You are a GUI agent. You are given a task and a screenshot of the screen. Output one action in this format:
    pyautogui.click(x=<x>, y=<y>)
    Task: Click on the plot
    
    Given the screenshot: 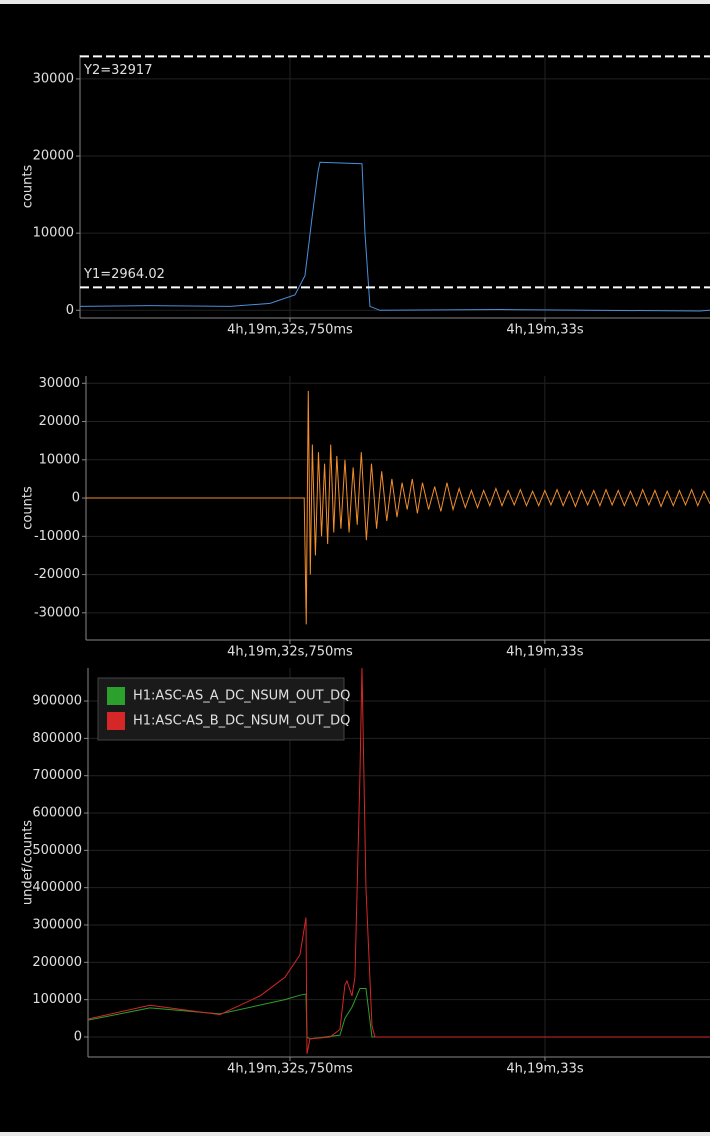 What is the action you would take?
    pyautogui.click(x=395, y=236)
    